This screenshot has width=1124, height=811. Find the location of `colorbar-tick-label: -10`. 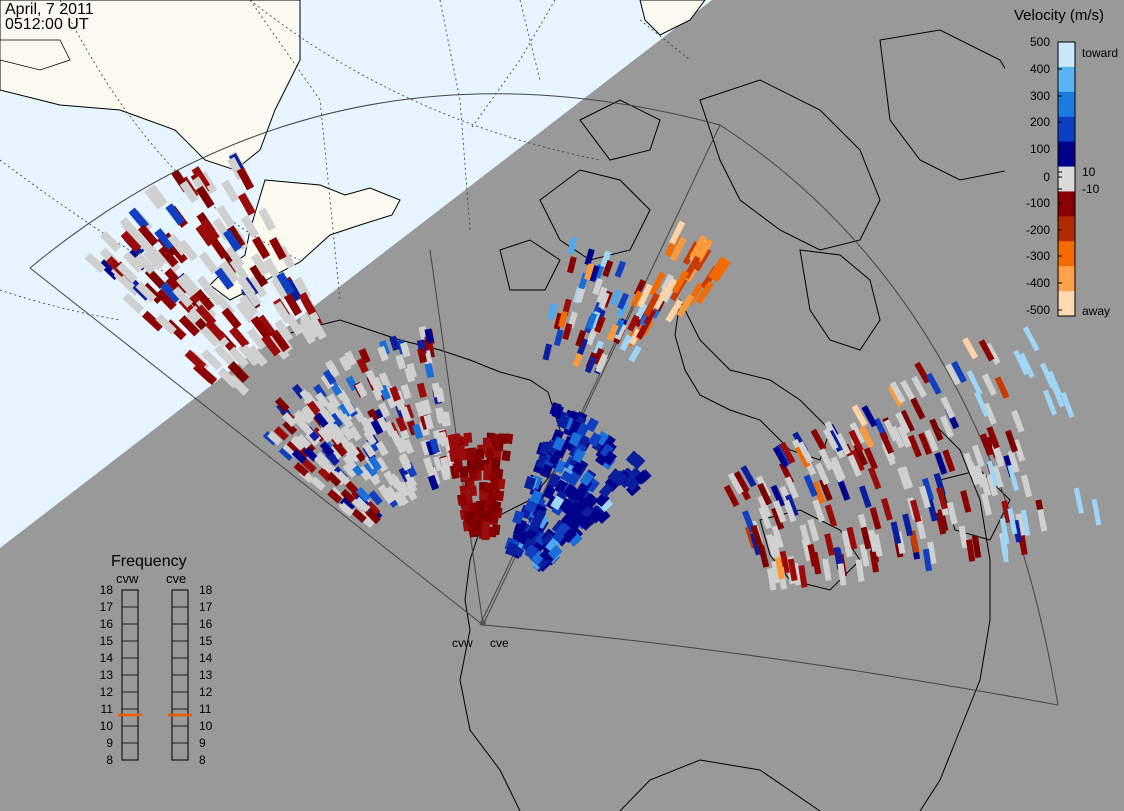

colorbar-tick-label: -10 is located at coordinates (1091, 189).